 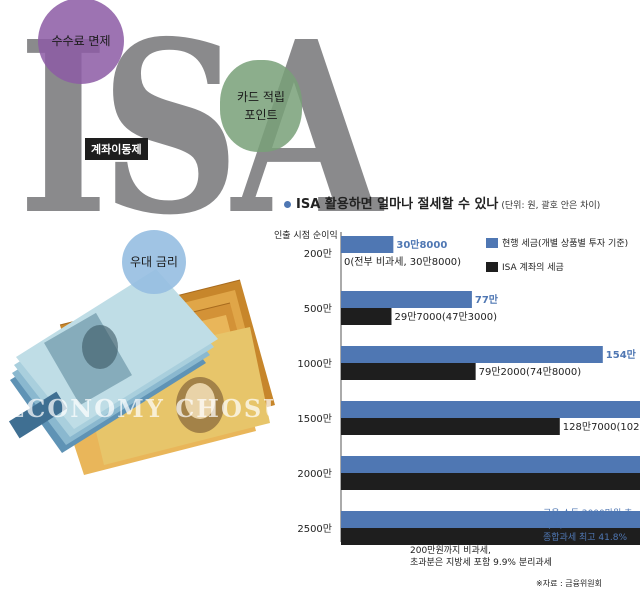 What do you see at coordinates (261, 115) in the screenshot?
I see `bubble-card-line2: 포인트` at bounding box center [261, 115].